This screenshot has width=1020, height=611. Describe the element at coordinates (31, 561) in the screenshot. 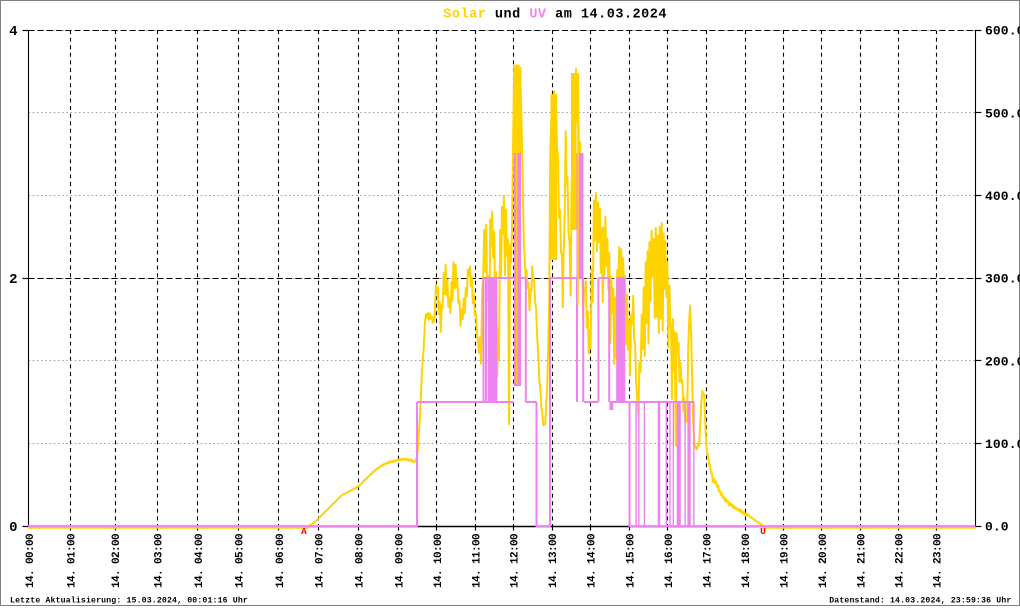

I see `svg-text: 14. 00:00` at that location.